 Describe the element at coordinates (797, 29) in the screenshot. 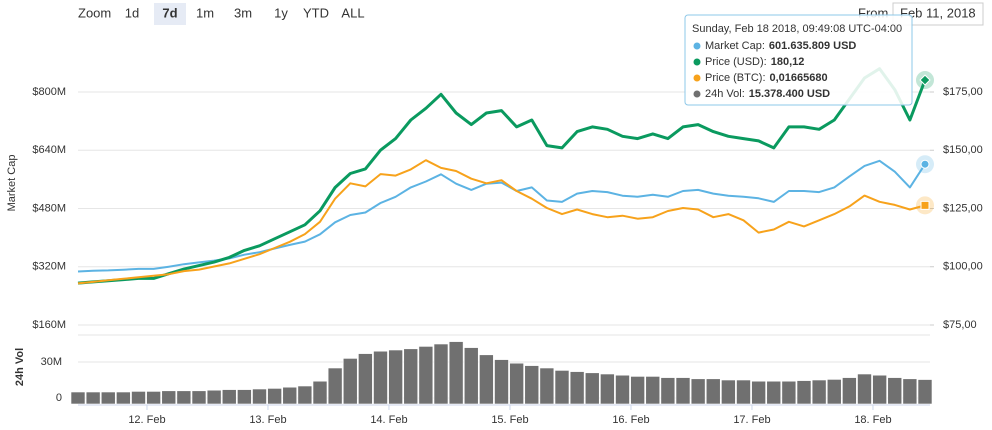

I see `tooltip-date: Sunday, Feb 18 2018, 09:49:08 UTC-04:00` at that location.